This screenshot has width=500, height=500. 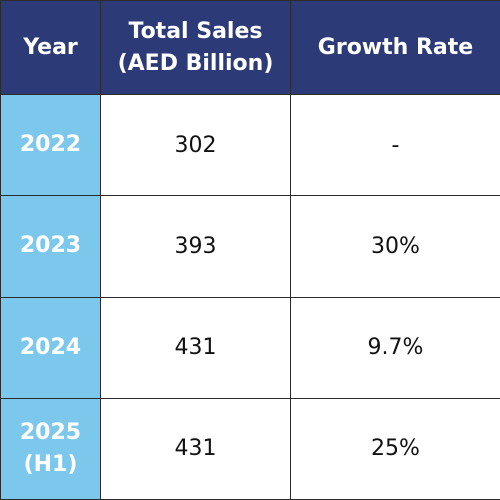 I want to click on header-total-sales-line2: (AED Billion), so click(x=195, y=63).